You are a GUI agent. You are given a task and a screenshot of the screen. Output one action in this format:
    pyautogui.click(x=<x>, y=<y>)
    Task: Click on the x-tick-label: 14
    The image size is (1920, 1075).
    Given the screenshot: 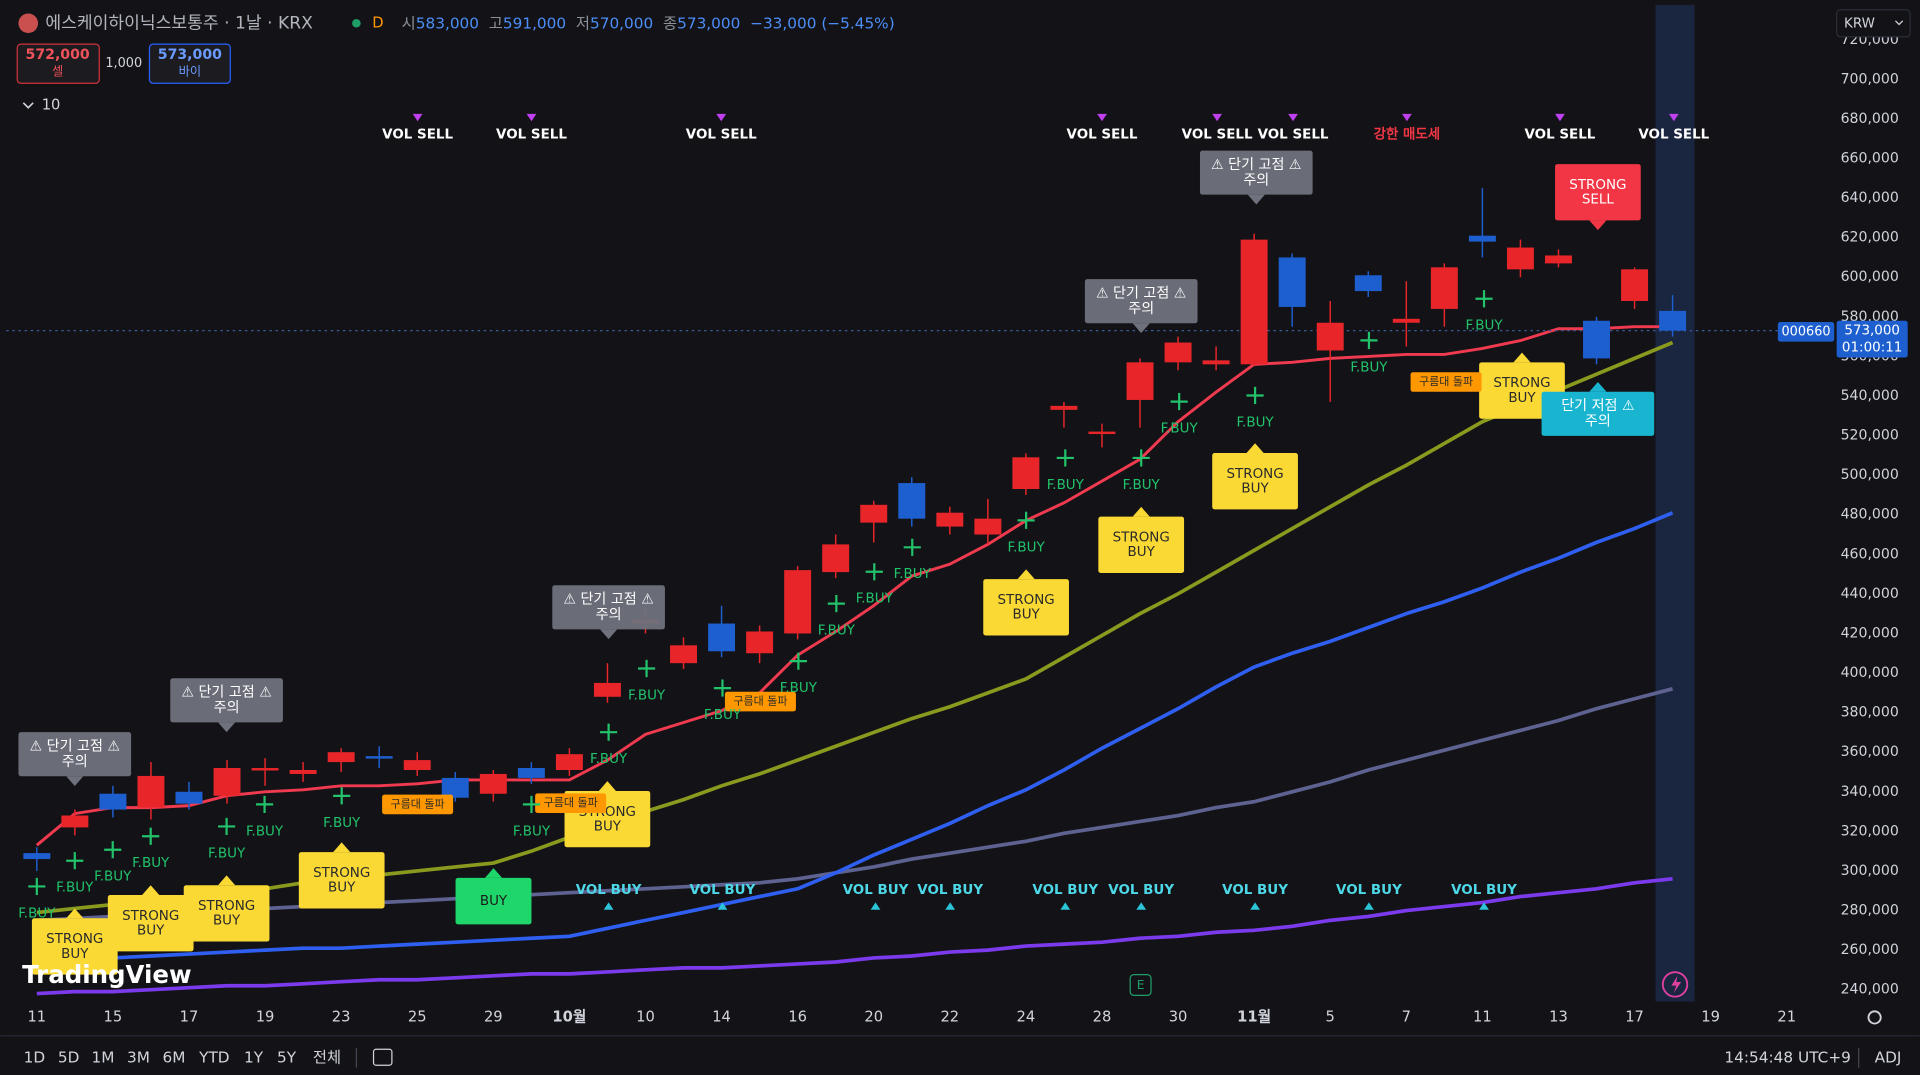 What is the action you would take?
    pyautogui.click(x=721, y=1016)
    